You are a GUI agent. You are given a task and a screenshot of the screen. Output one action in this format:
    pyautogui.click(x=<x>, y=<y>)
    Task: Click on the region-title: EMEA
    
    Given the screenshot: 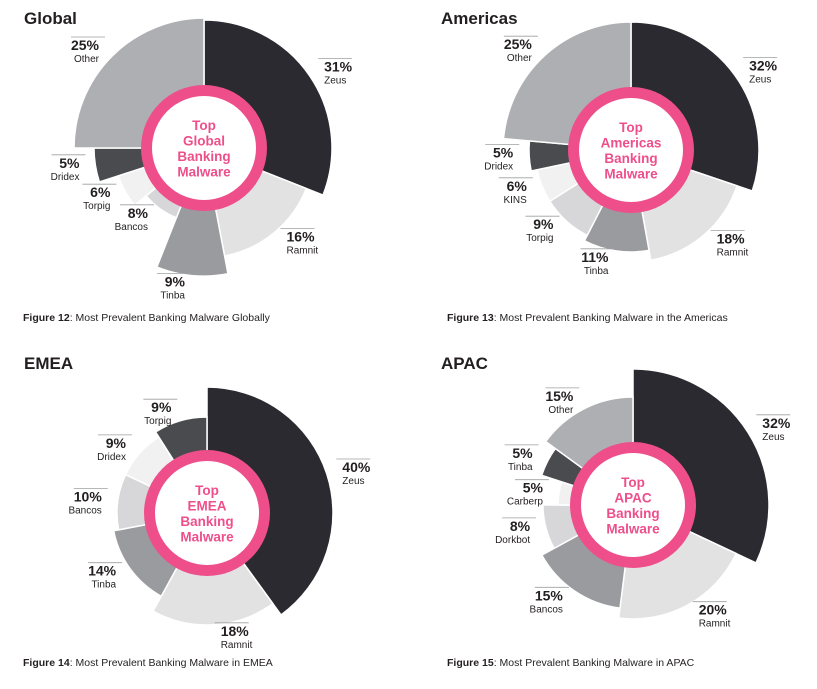 What is the action you would take?
    pyautogui.click(x=48, y=363)
    